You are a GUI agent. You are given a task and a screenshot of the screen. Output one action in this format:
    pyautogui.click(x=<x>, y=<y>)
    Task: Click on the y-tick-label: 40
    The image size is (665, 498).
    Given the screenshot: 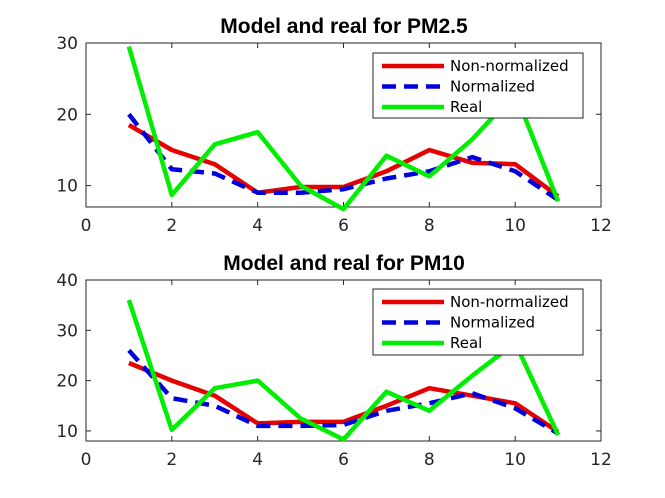 What is the action you would take?
    pyautogui.click(x=67, y=281)
    